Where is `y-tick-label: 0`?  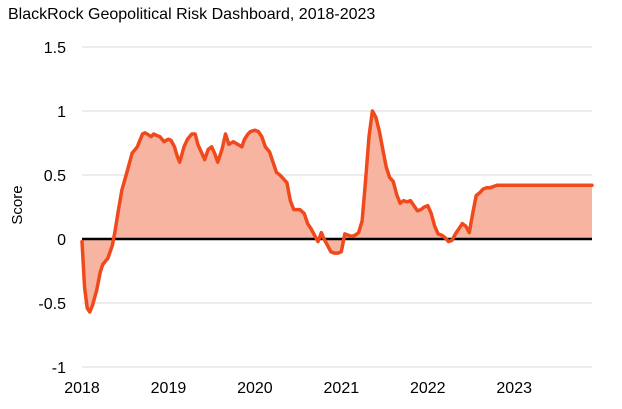 y-tick-label: 0 is located at coordinates (61, 240).